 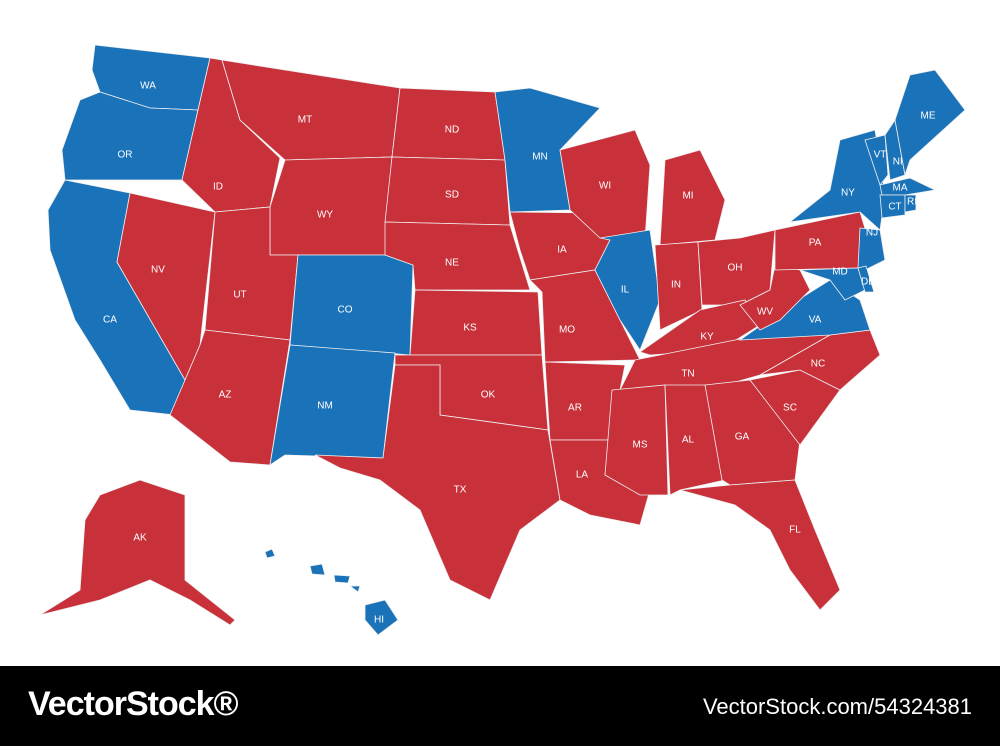 What do you see at coordinates (735, 268) in the screenshot?
I see `state-label: OH` at bounding box center [735, 268].